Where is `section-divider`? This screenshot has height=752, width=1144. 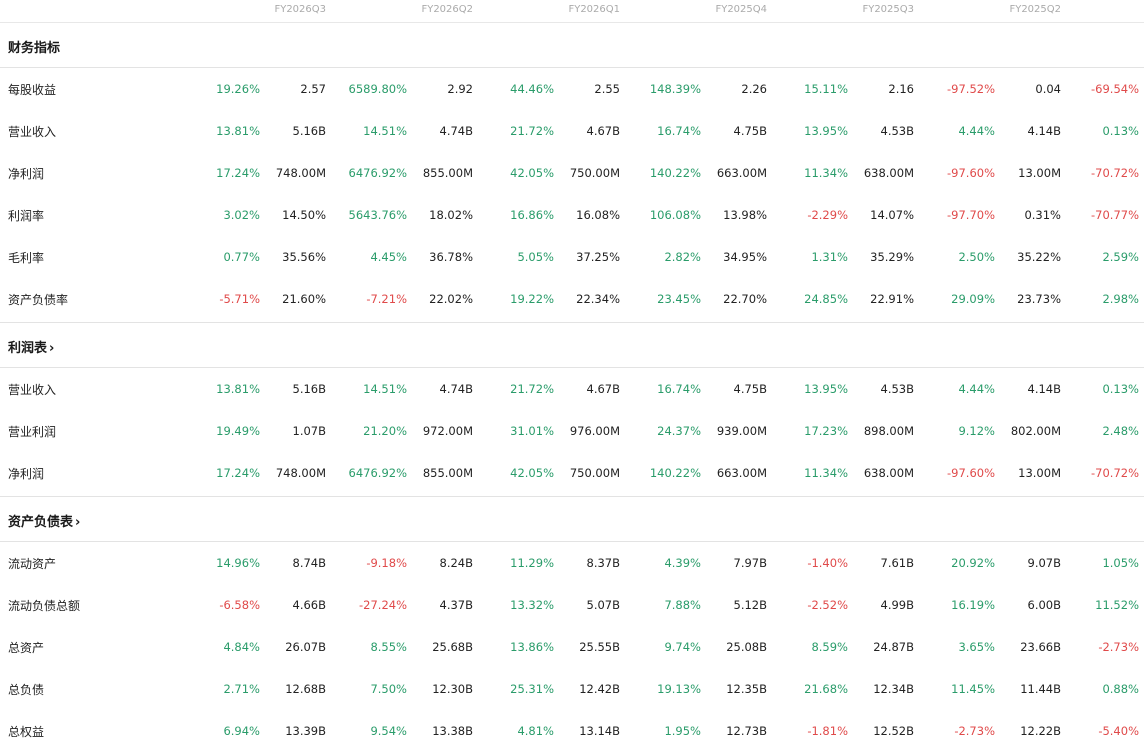
section-divider is located at coordinates (572, 322).